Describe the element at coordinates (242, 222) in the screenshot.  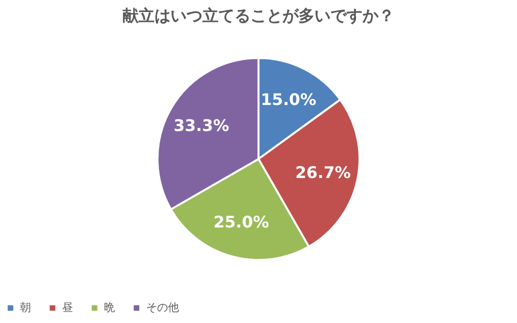
I see `data-label: 25.0%` at that location.